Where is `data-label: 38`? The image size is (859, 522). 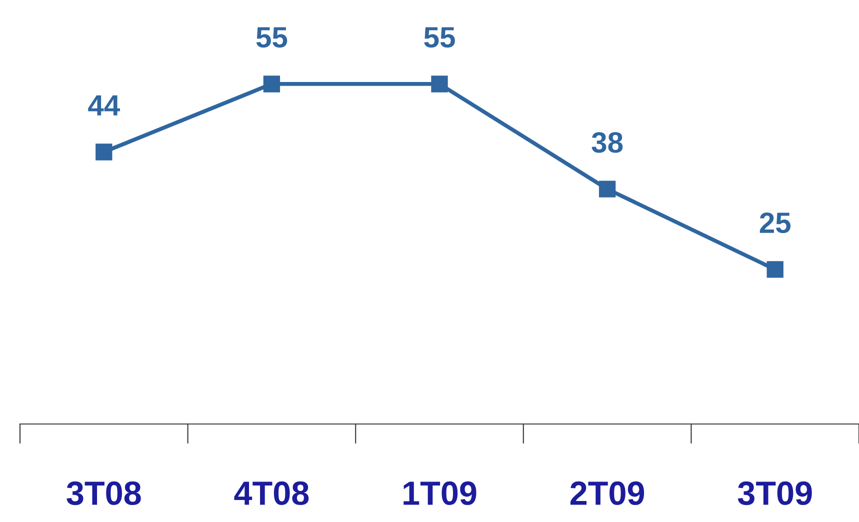
data-label: 38 is located at coordinates (607, 142).